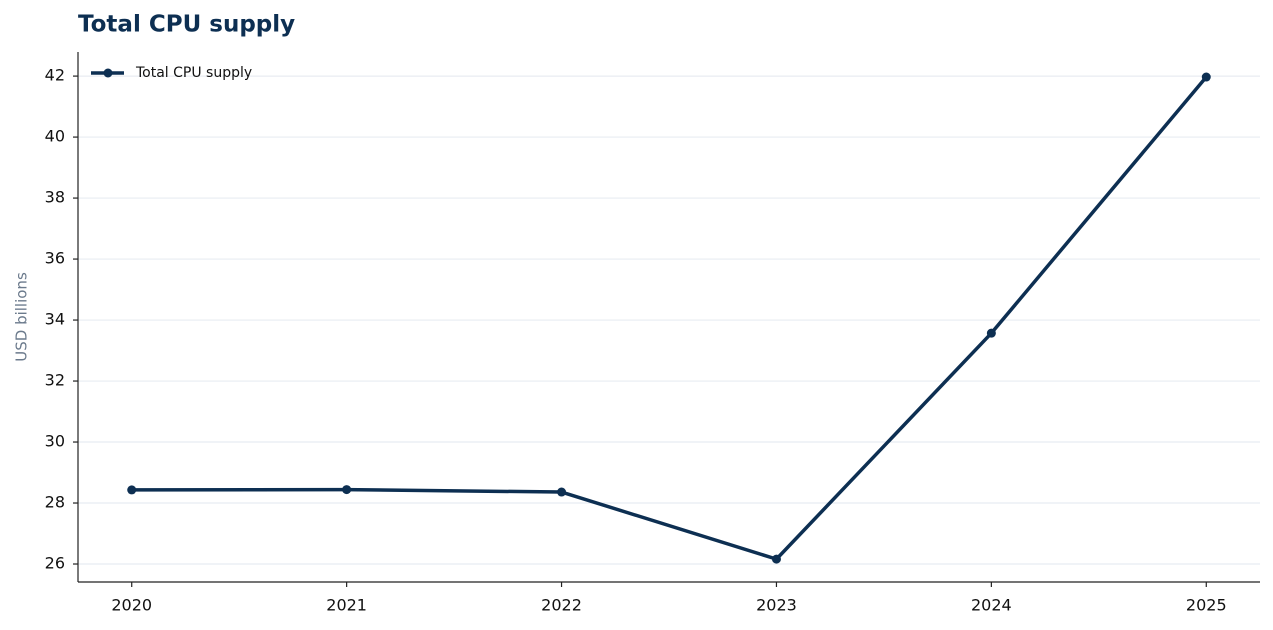 Image resolution: width=1273 pixels, height=630 pixels. I want to click on y-tick-label: 28, so click(55, 502).